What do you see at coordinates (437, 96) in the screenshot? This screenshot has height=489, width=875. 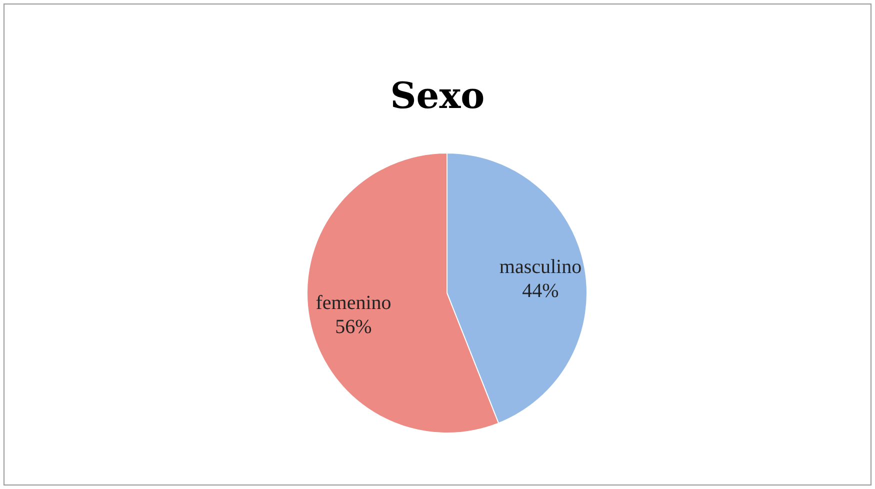 I see `chart-title: Sexo` at bounding box center [437, 96].